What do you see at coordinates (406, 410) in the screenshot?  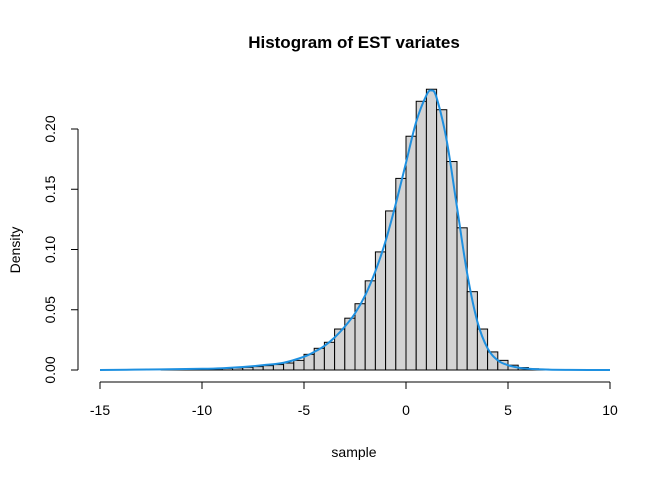 I see `x-tick-label: 0` at bounding box center [406, 410].